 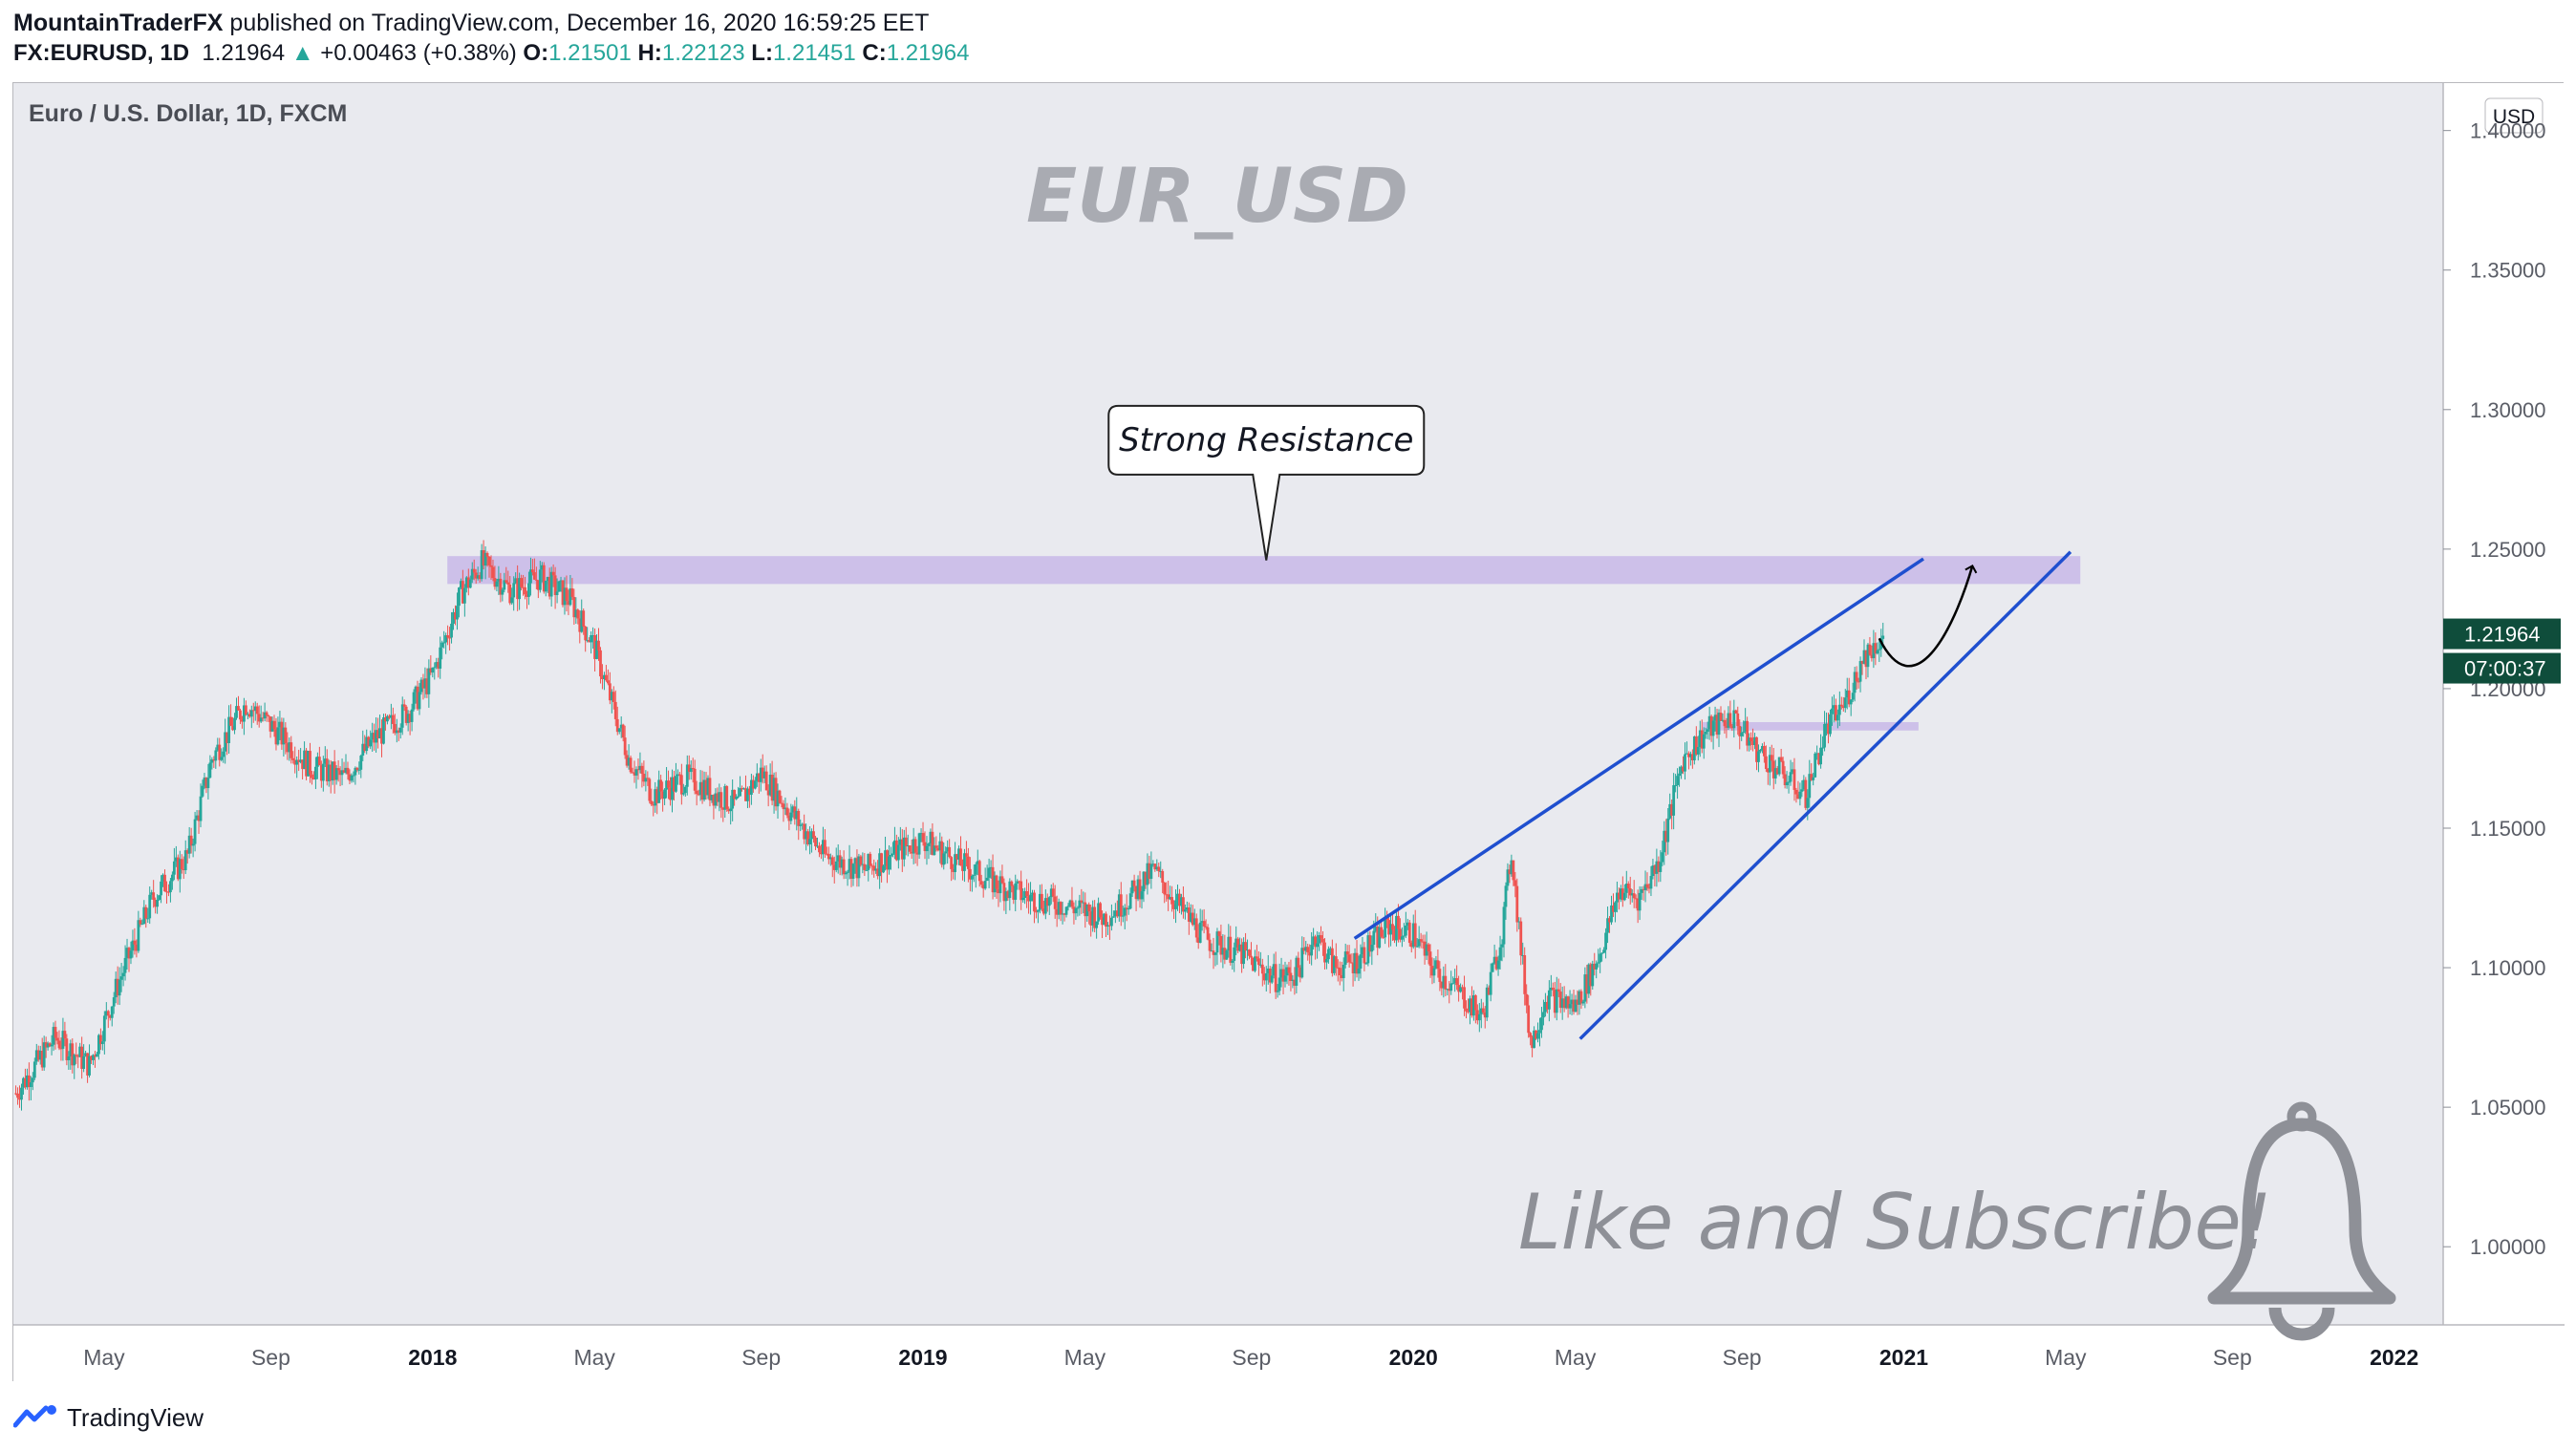 What do you see at coordinates (118, 23) in the screenshot?
I see `publisher-name: MountainTraderFX` at bounding box center [118, 23].